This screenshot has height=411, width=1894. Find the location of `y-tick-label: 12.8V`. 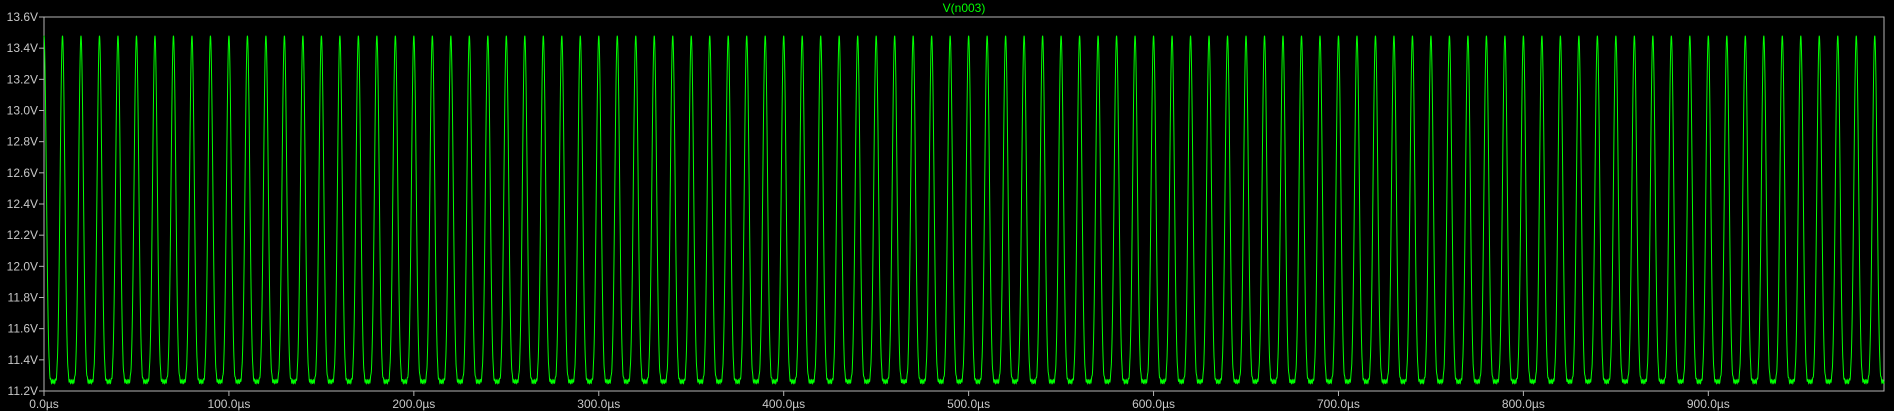

y-tick-label: 12.8V is located at coordinates (22, 142).